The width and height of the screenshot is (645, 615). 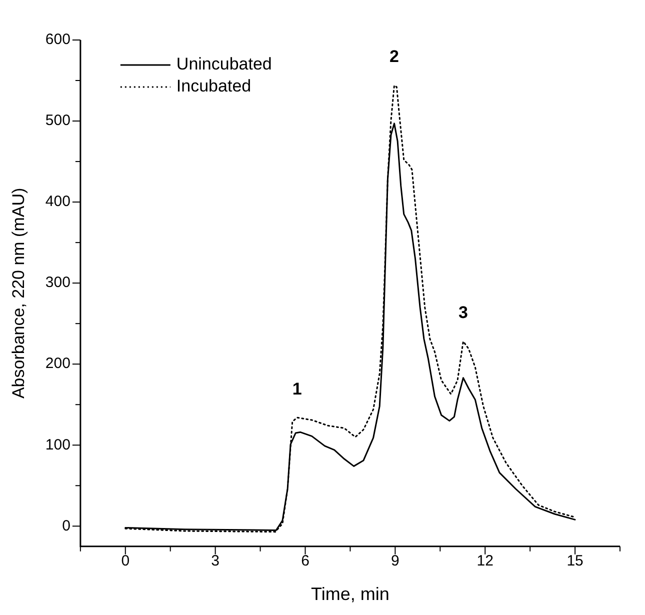 I want to click on y-tick-label: 200, so click(x=57, y=363).